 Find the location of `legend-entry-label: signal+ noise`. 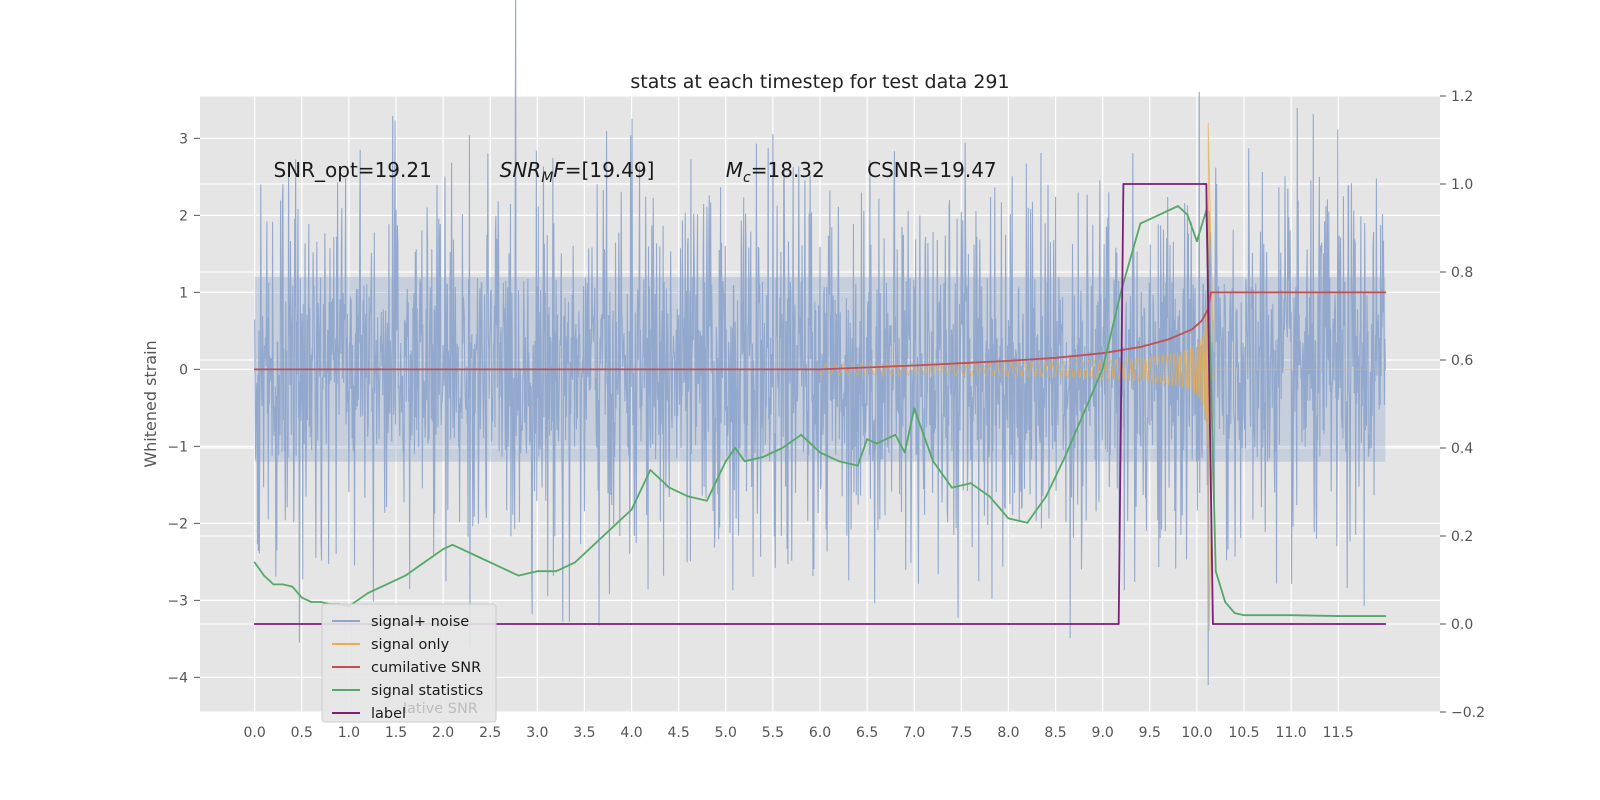

legend-entry-label: signal+ noise is located at coordinates (420, 622).